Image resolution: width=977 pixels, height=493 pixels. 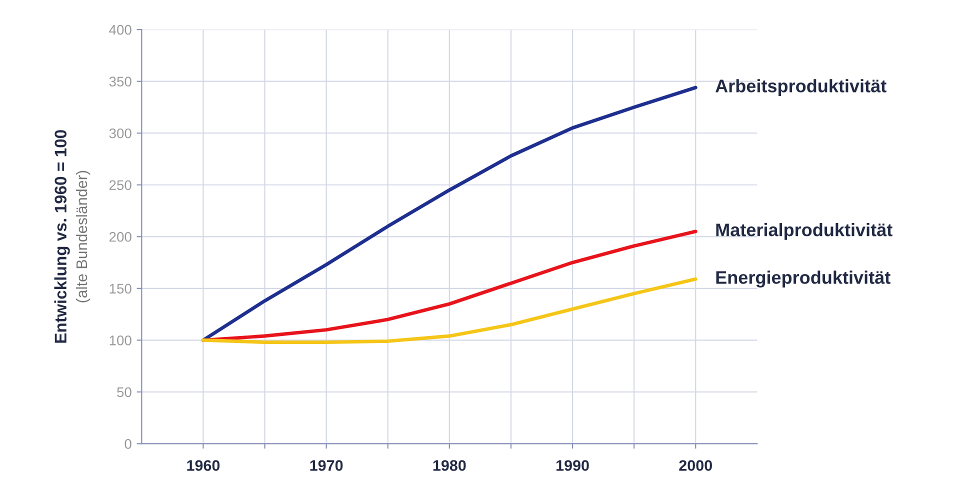 I want to click on y-axis-title: Entwicklung vs. 1960 = 100, so click(x=62, y=236).